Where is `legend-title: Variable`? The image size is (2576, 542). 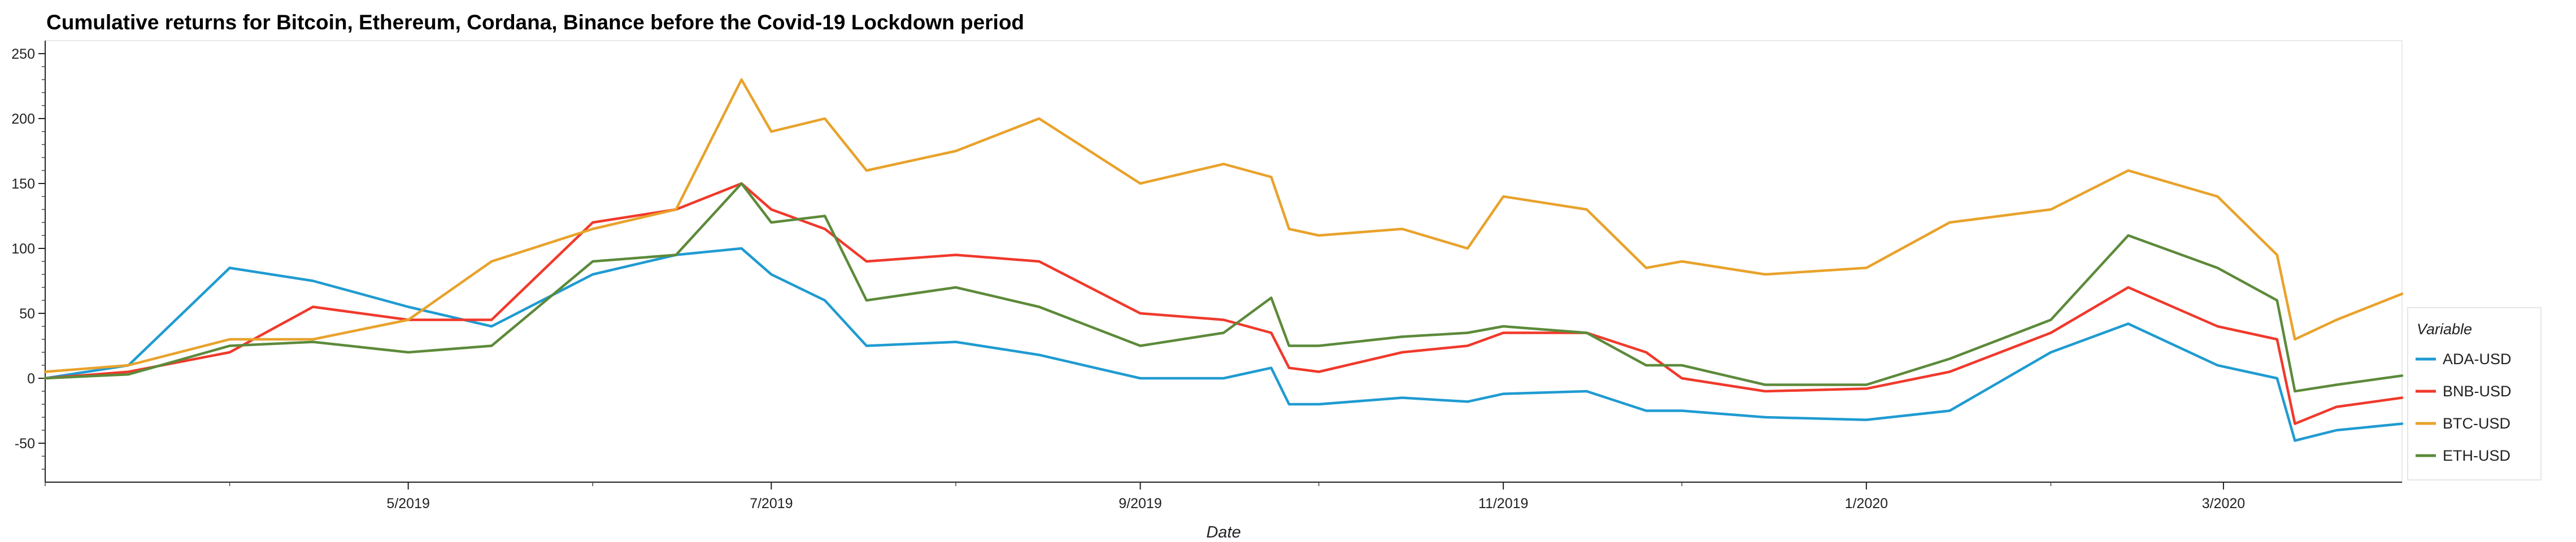
legend-title: Variable is located at coordinates (2444, 329).